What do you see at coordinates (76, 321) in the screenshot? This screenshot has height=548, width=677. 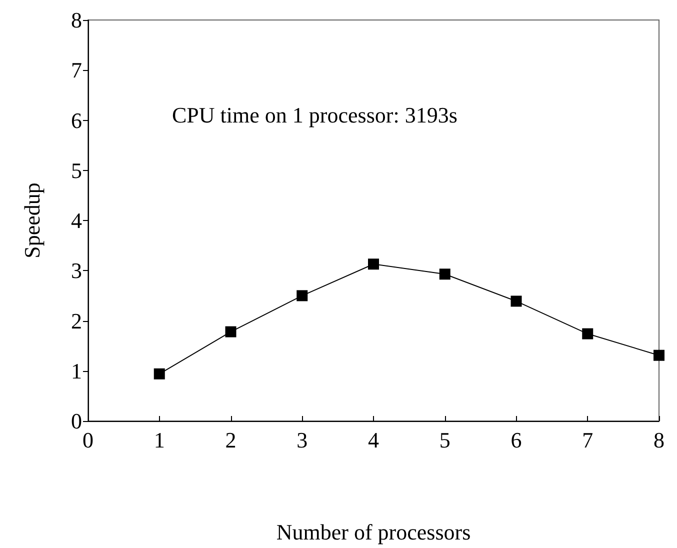 I see `y-tick-label: 2` at bounding box center [76, 321].